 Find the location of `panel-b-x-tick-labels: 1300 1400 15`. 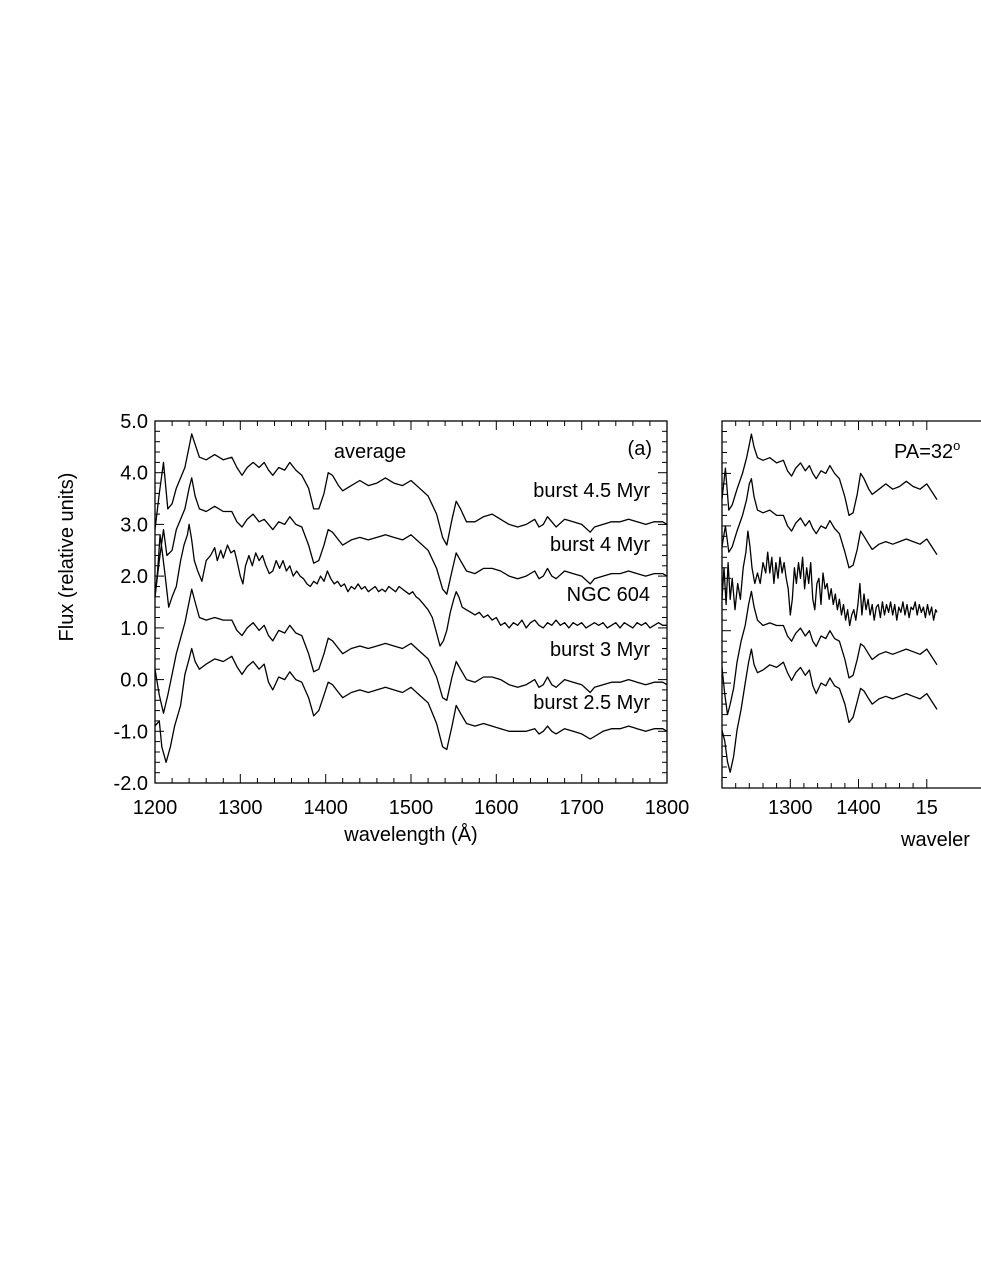

panel-b-x-tick-labels: 1300 1400 15 is located at coordinates (853, 808).